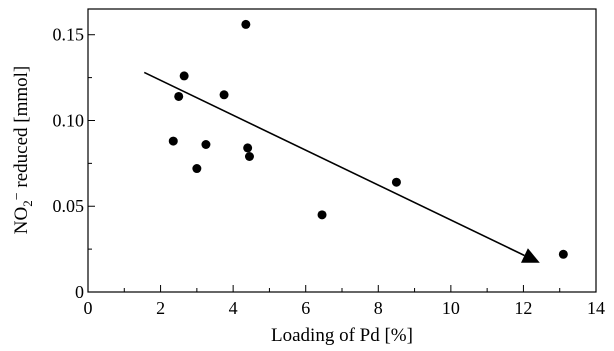 The height and width of the screenshot is (351, 614). I want to click on x-tick-label: 0, so click(88, 308).